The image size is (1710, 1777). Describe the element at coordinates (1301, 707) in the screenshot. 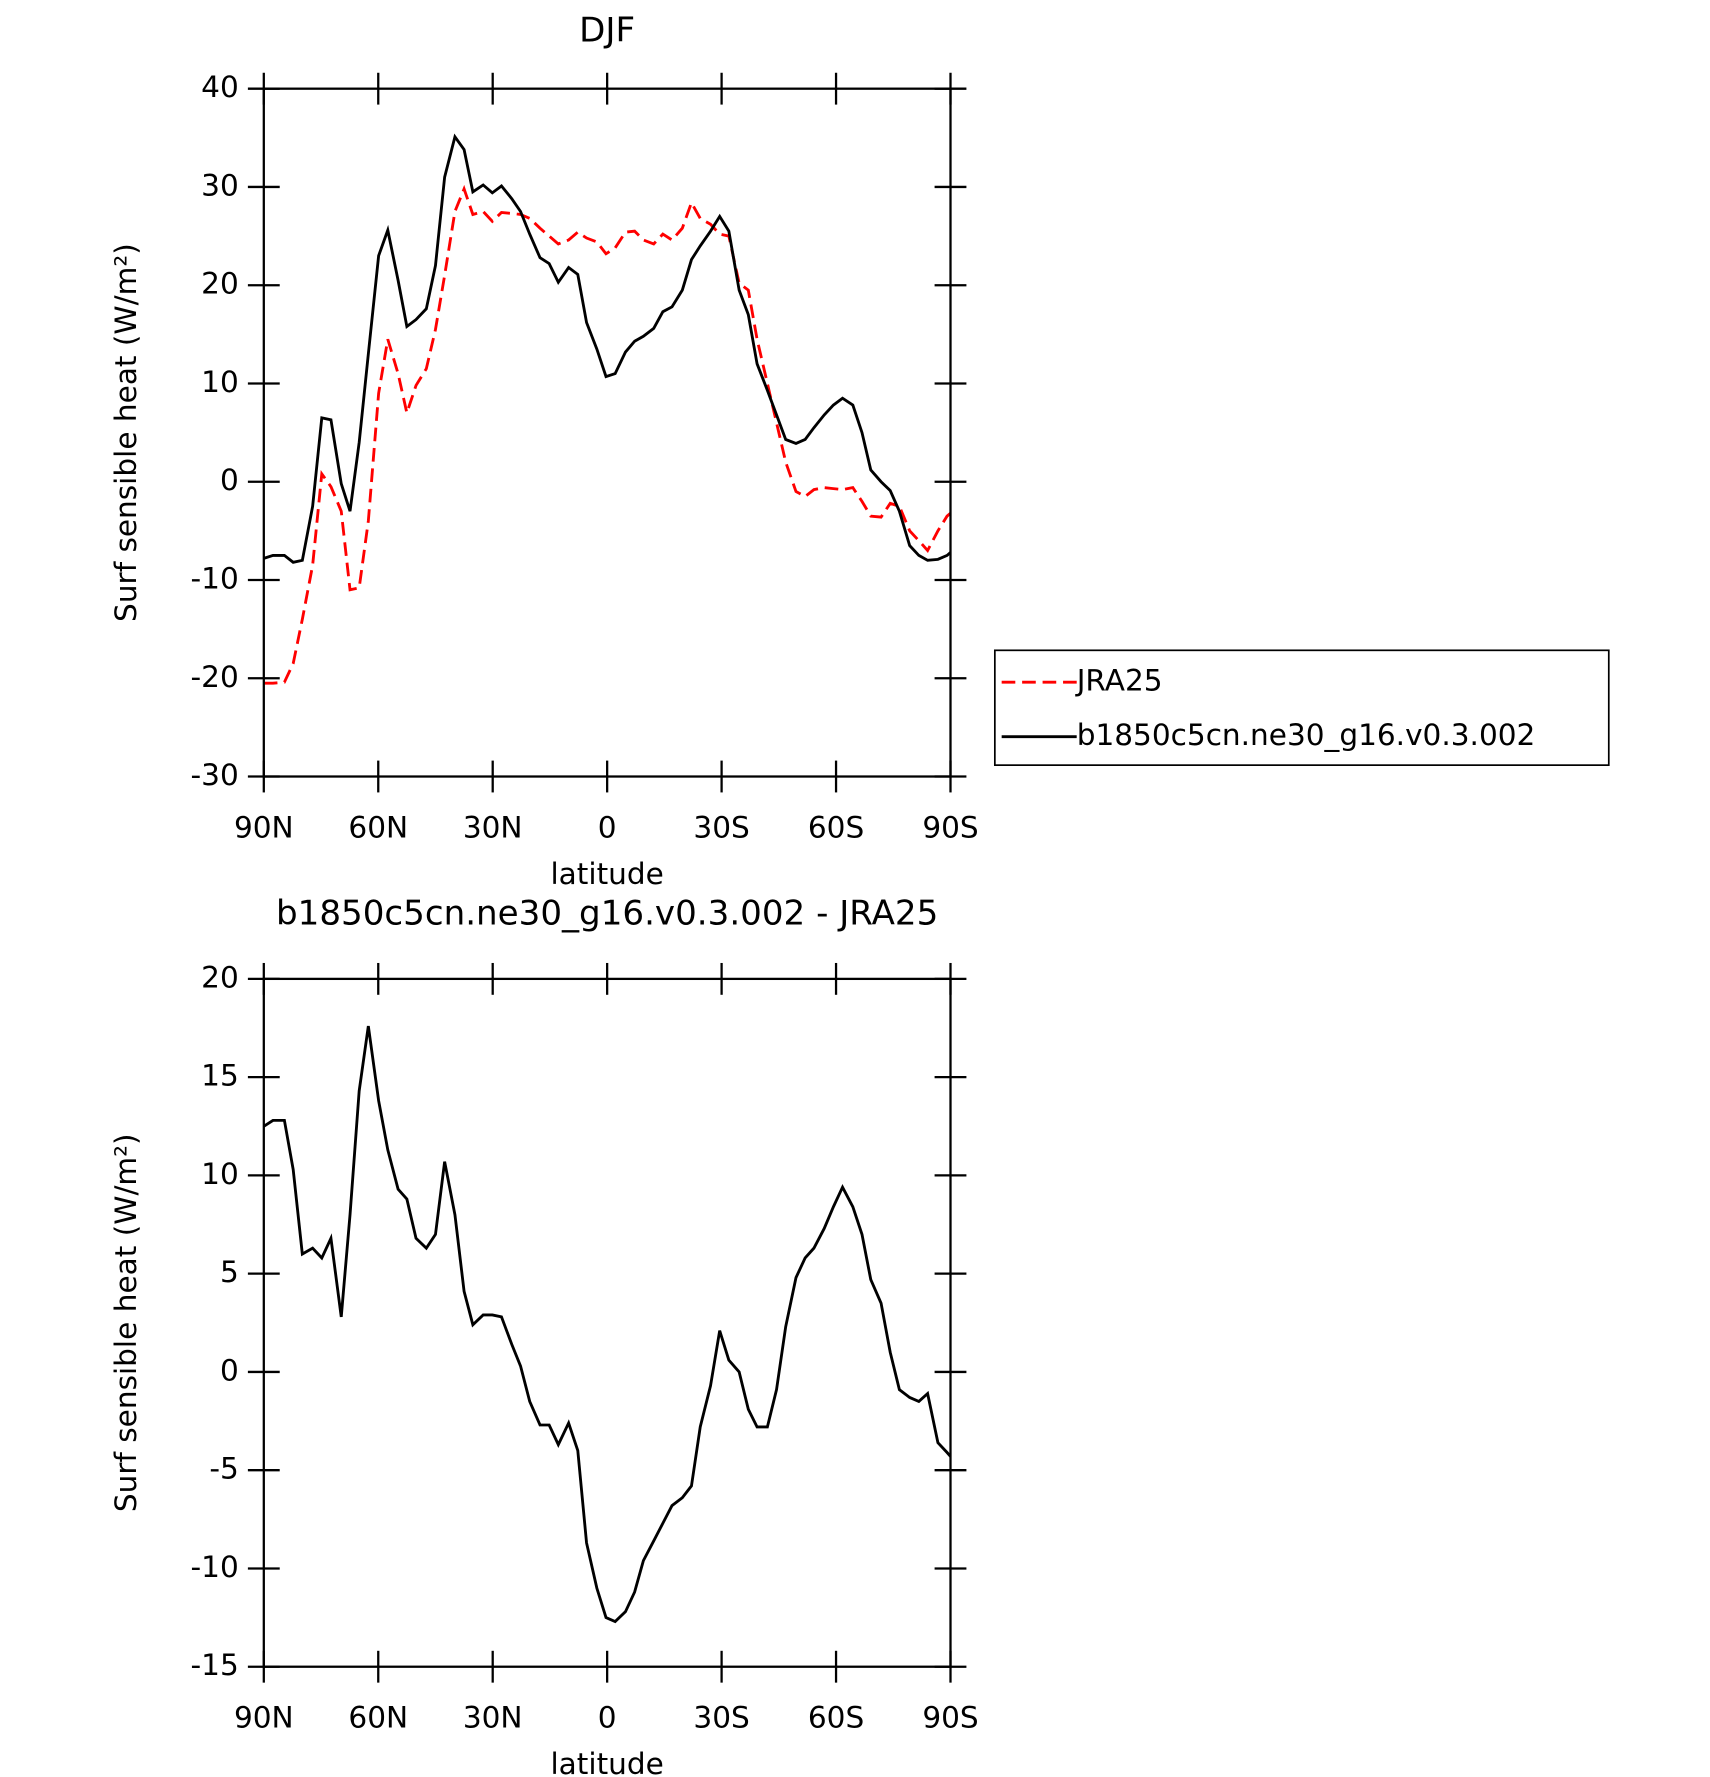

I see `legend-box` at that location.